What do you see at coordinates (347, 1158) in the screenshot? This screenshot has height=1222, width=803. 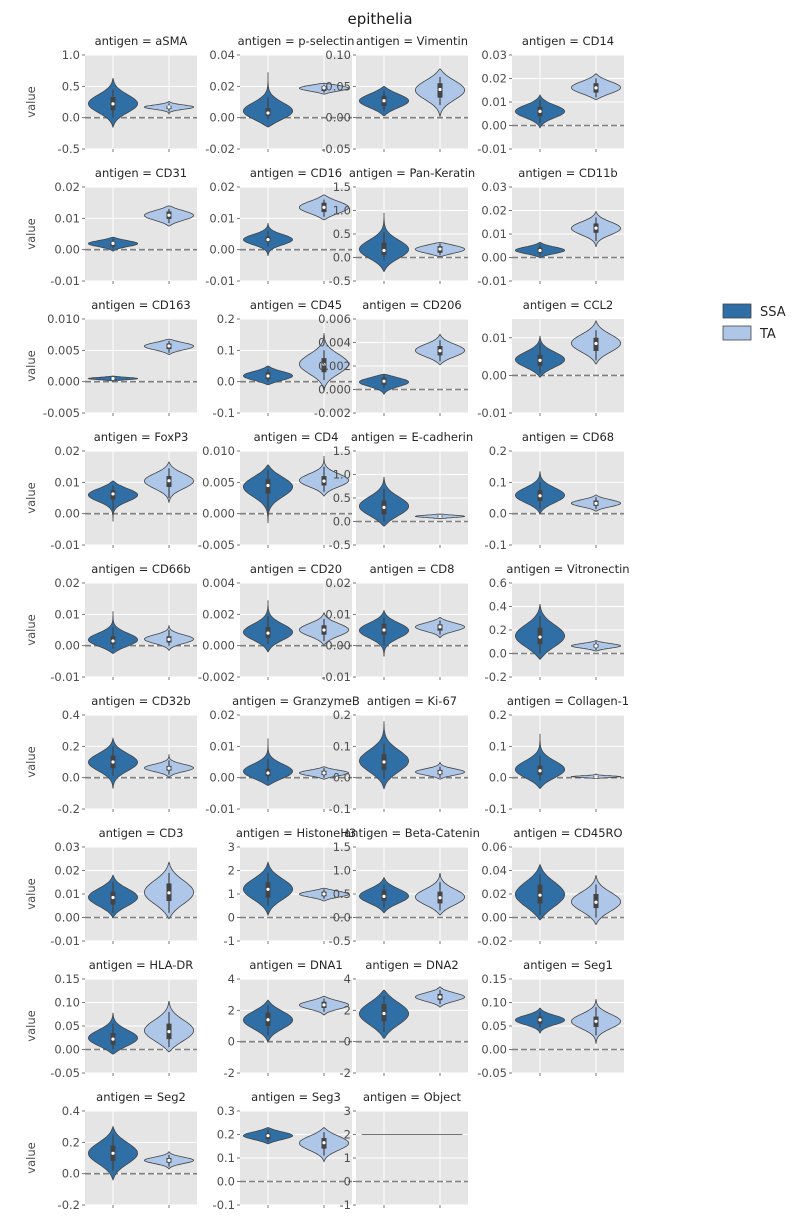 I see `y-tick-label: 1` at bounding box center [347, 1158].